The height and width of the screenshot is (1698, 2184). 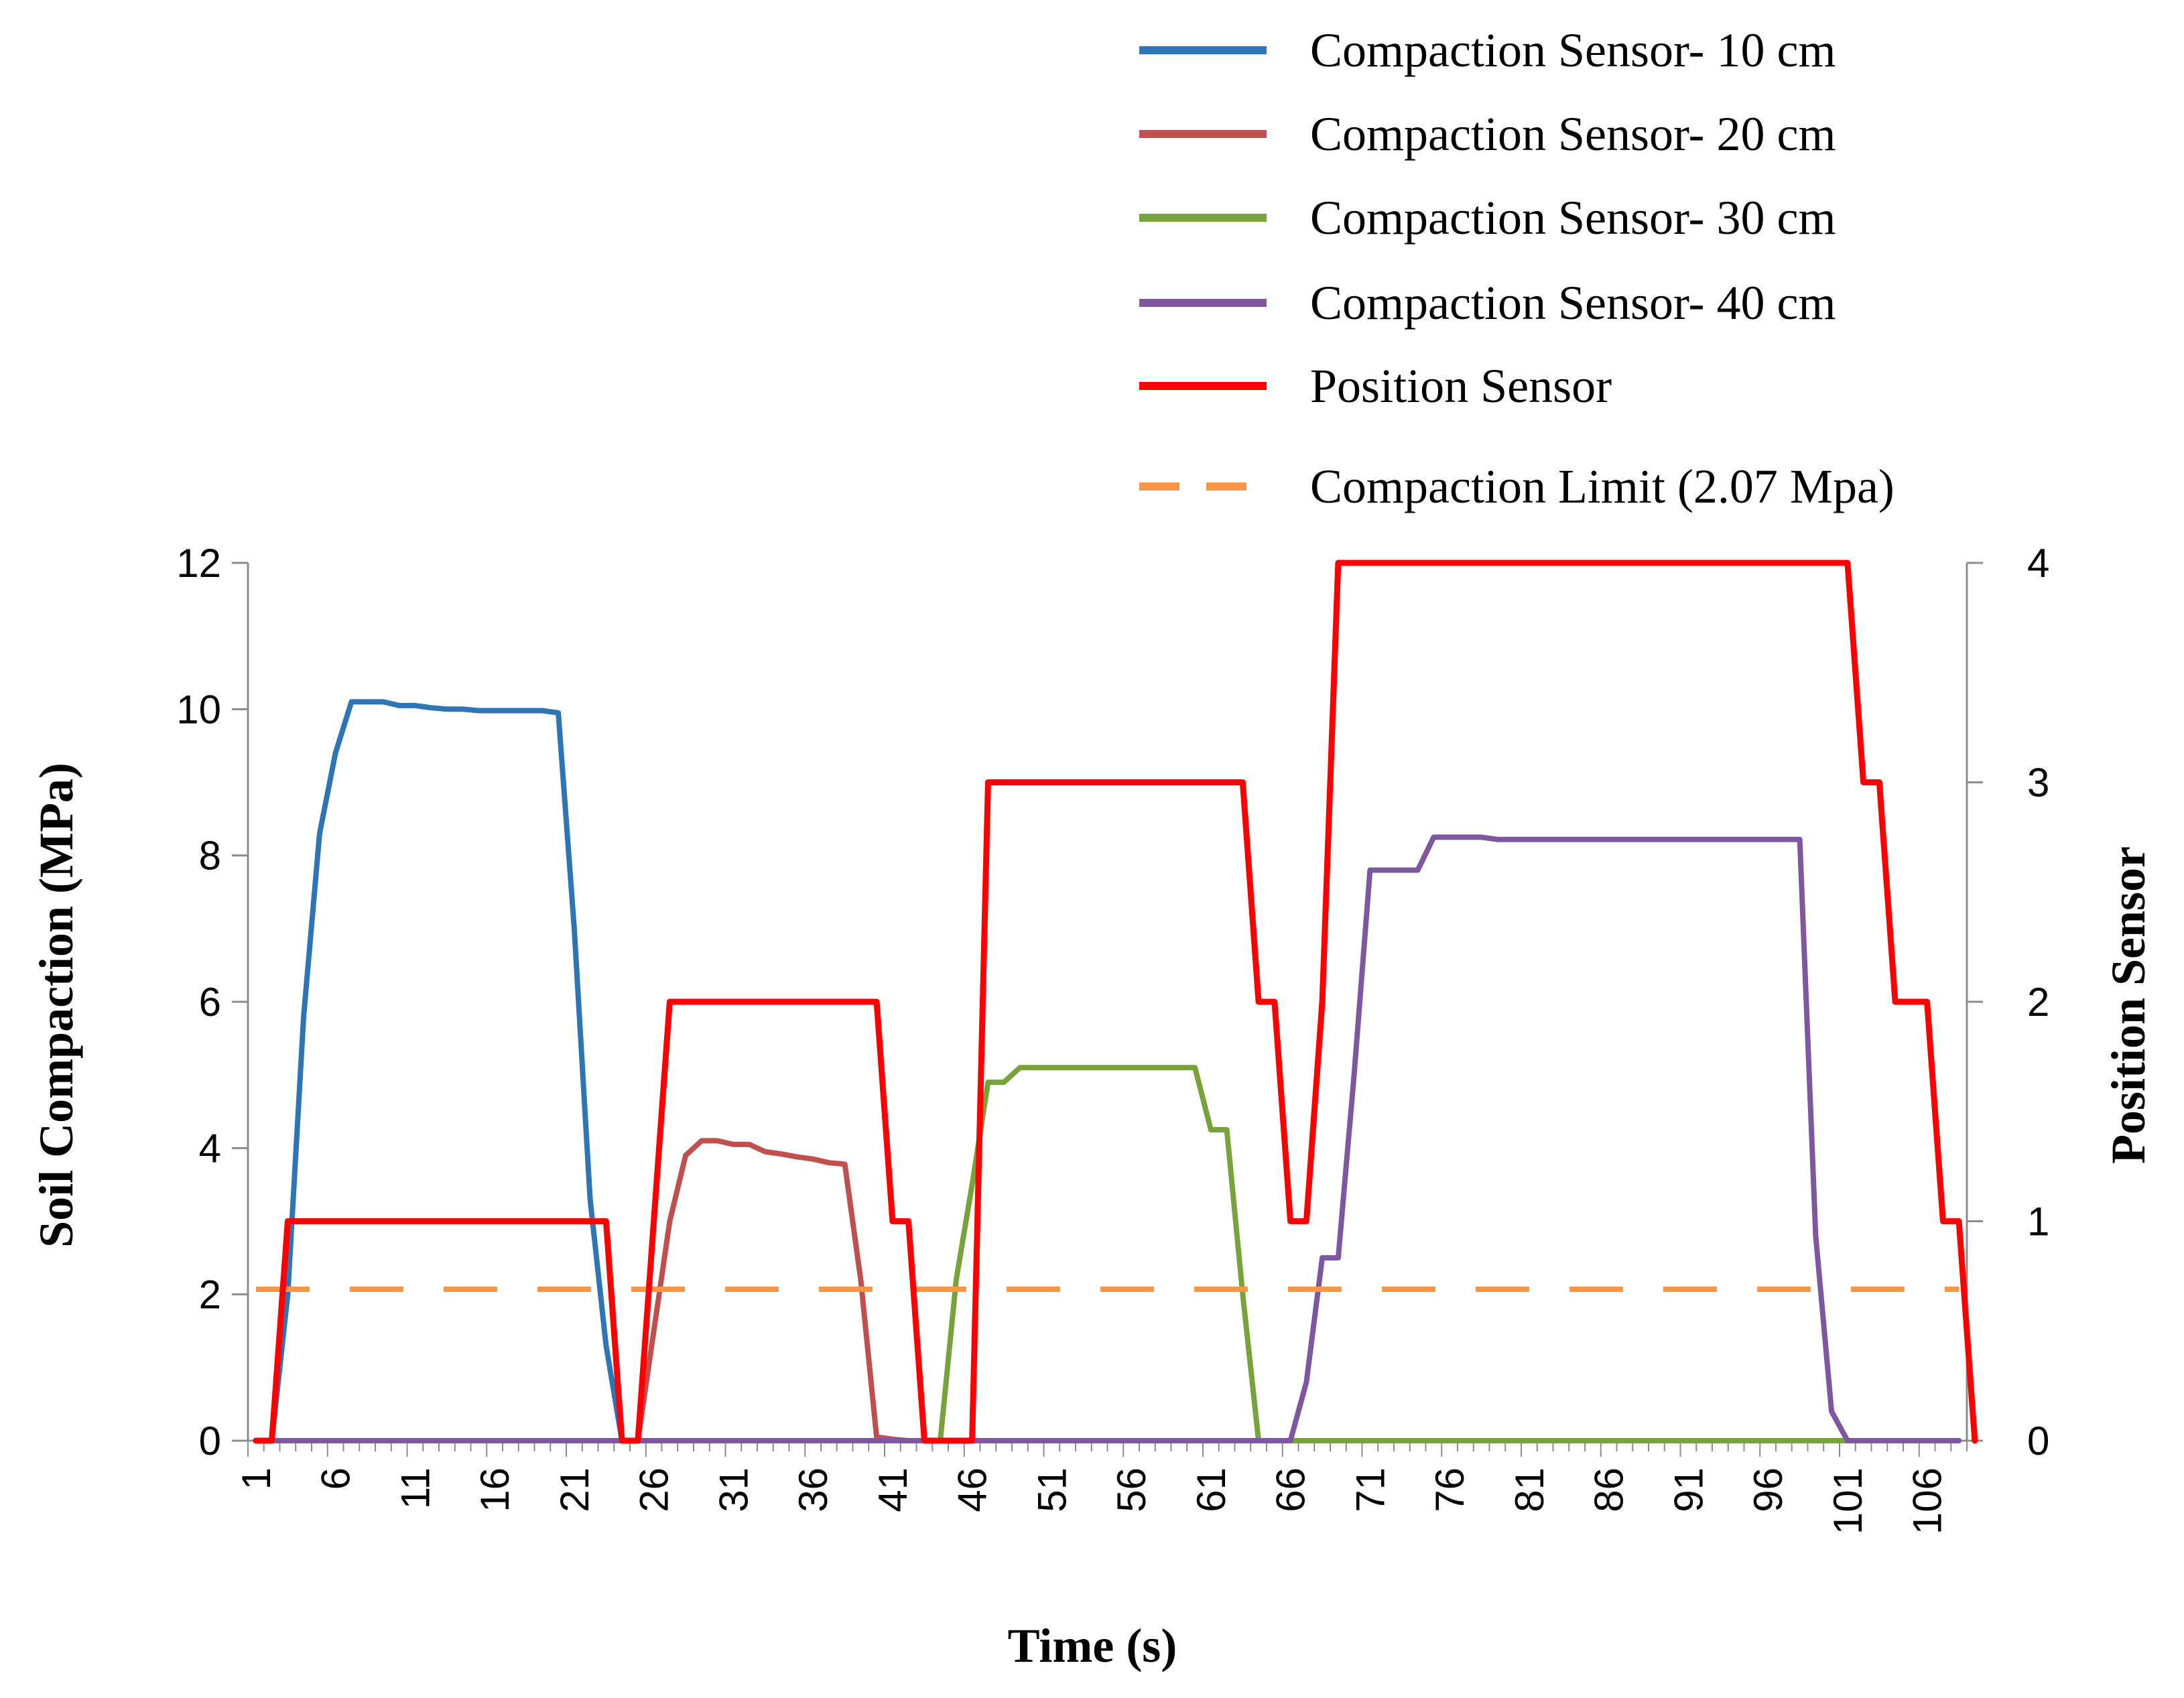 What do you see at coordinates (2038, 1002) in the screenshot?
I see `y2-tick-label: 2` at bounding box center [2038, 1002].